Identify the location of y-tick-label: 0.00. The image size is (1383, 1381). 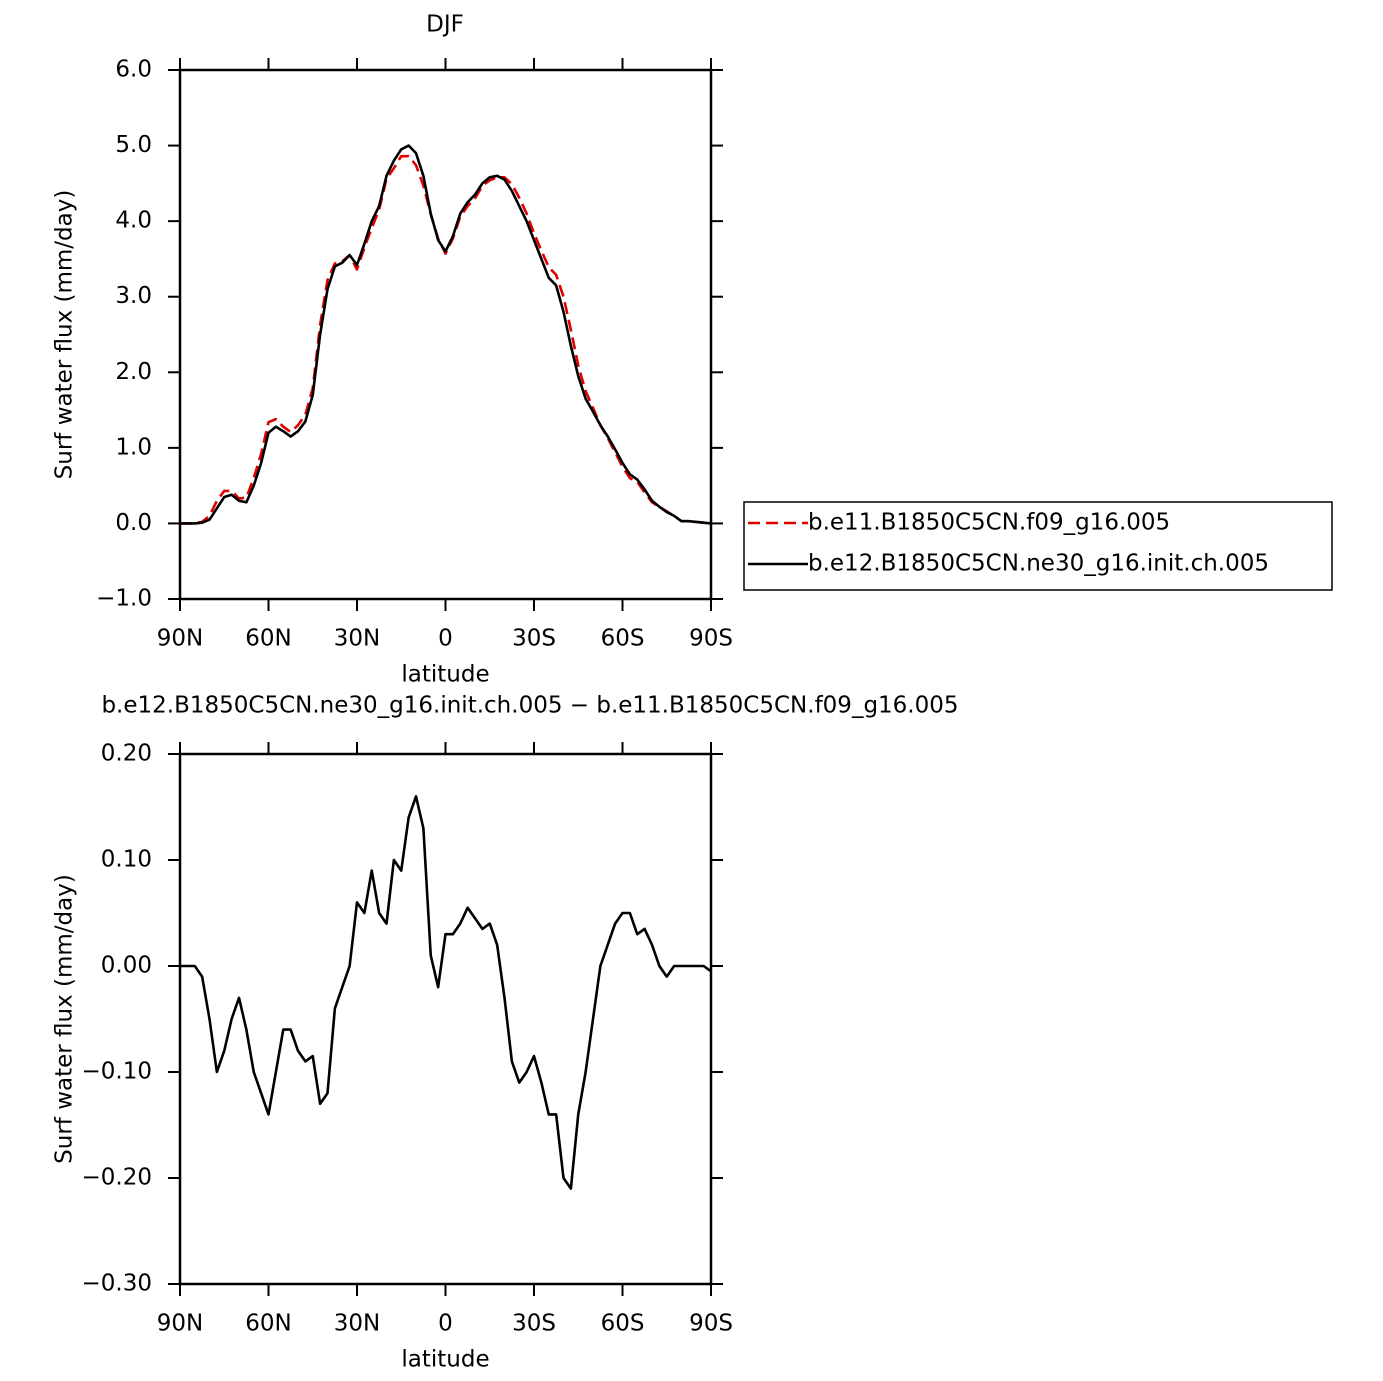
(126, 966).